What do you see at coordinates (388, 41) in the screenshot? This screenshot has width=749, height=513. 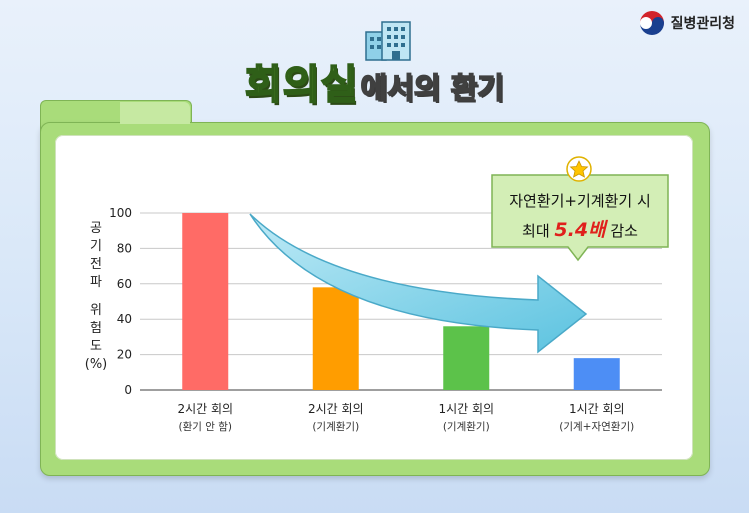 I see `building-icon` at bounding box center [388, 41].